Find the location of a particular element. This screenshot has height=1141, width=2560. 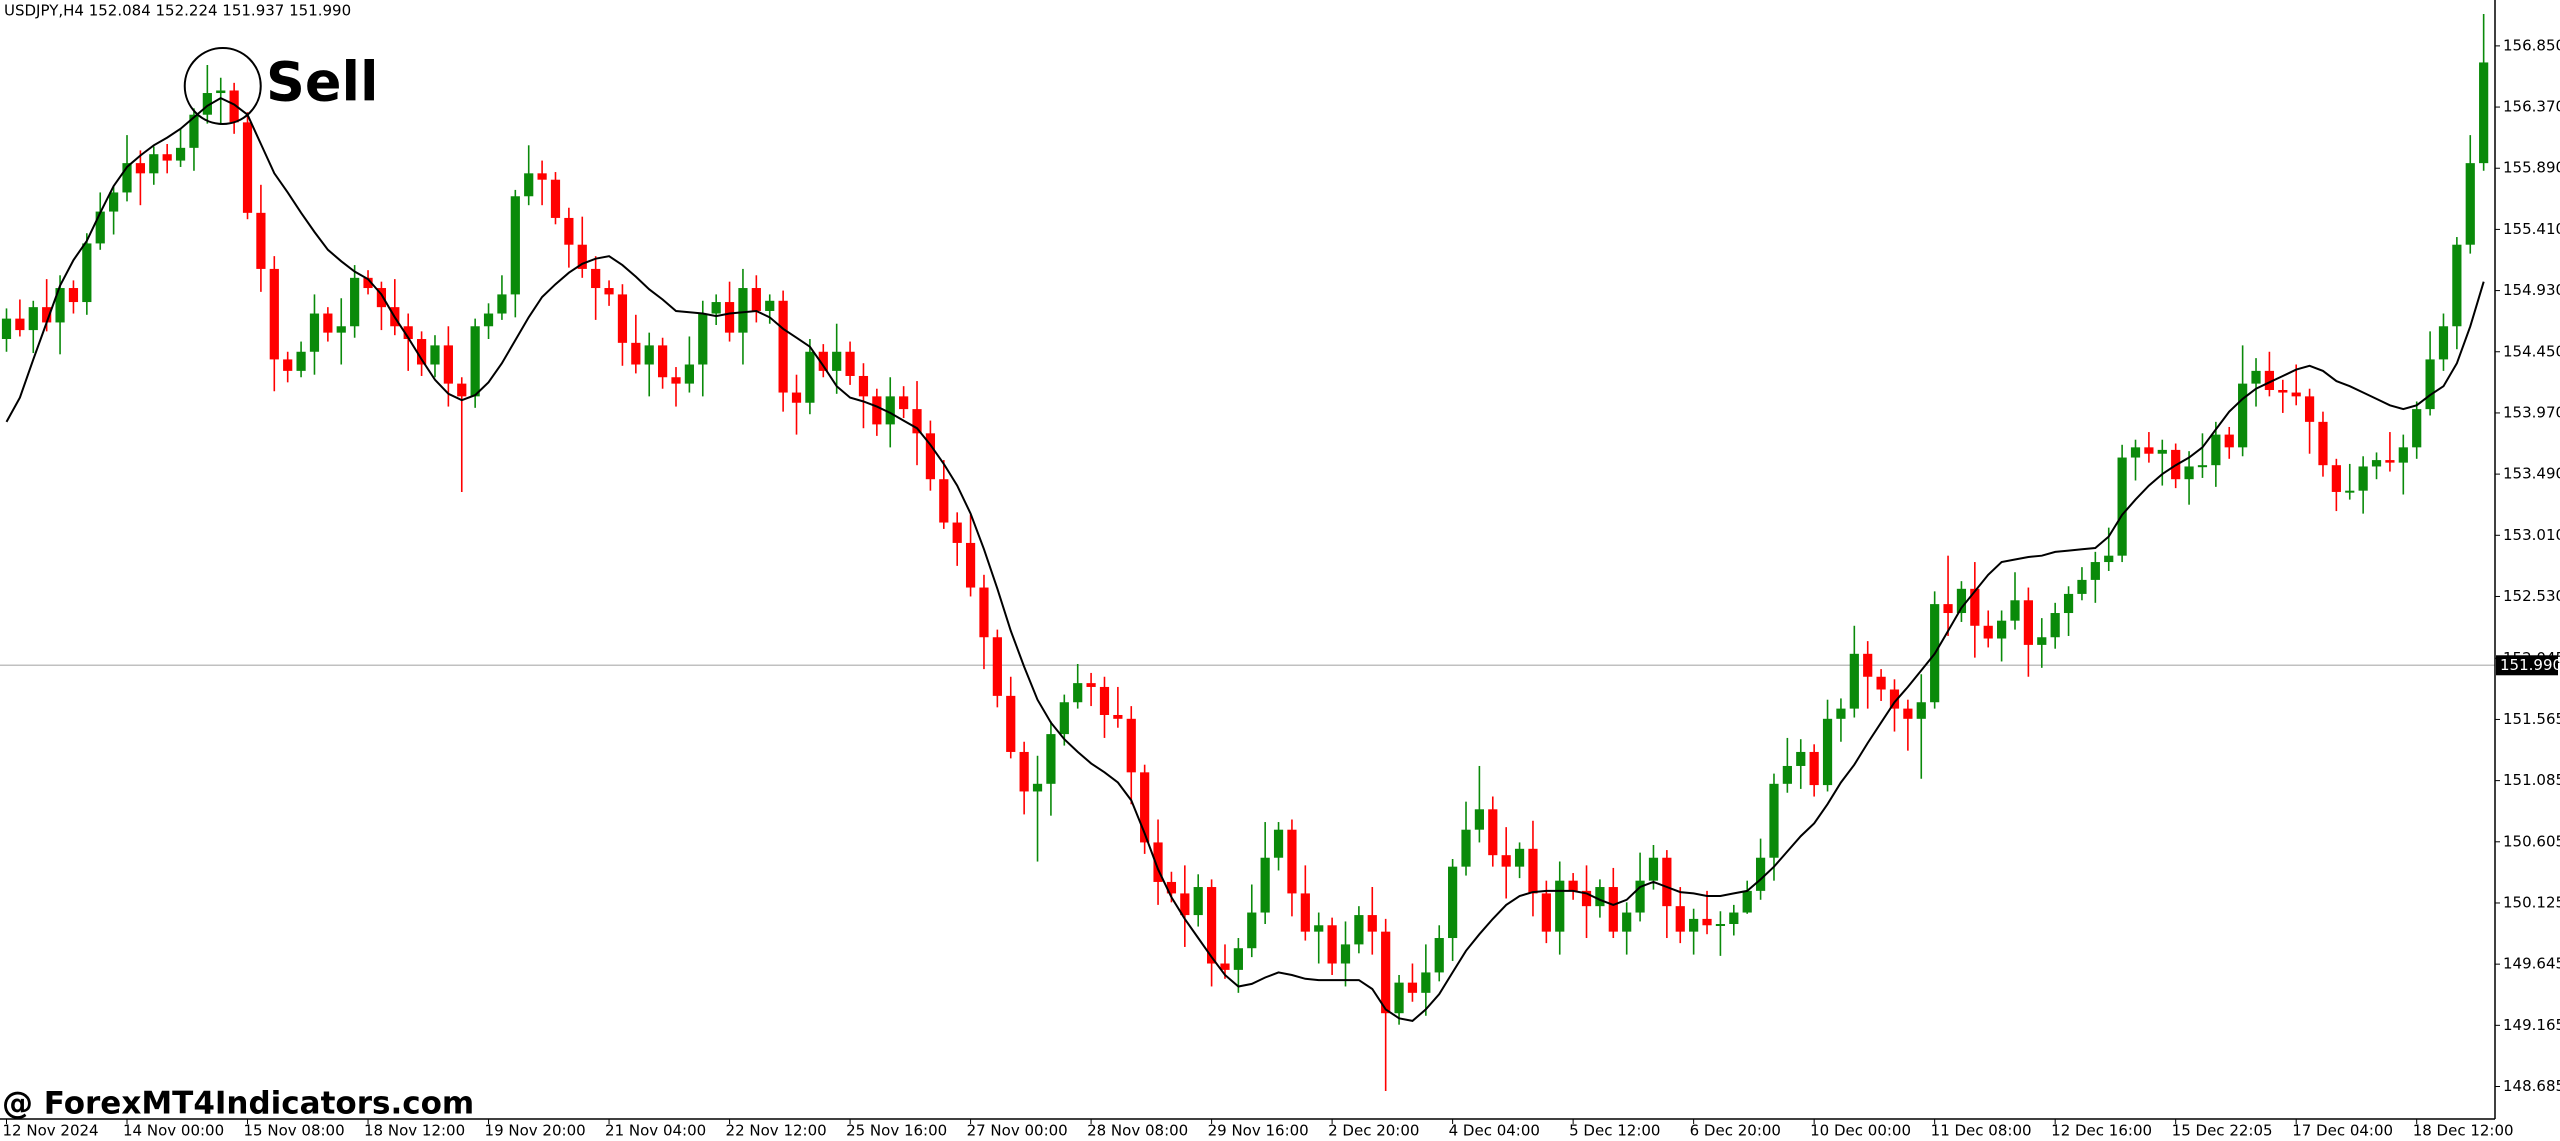

x-tick-label: 15 Nov 08:00 is located at coordinates (294, 1131).